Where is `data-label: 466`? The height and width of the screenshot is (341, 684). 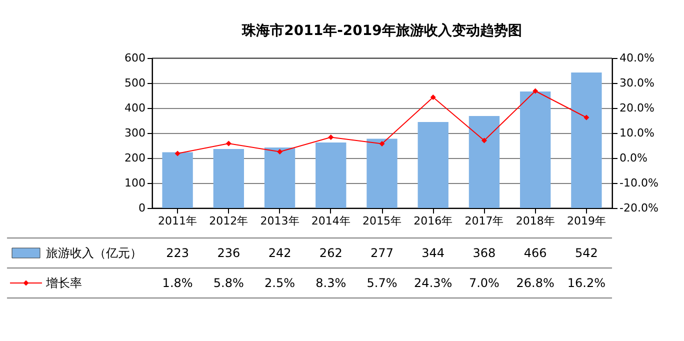
data-label: 466 is located at coordinates (535, 253).